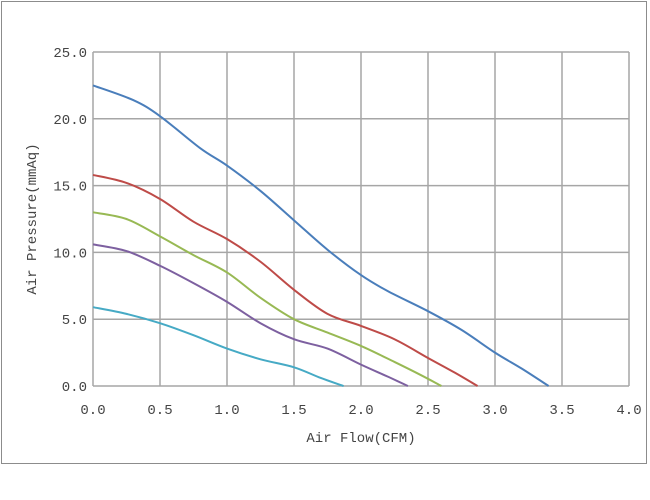 Image resolution: width=650 pixels, height=500 pixels. What do you see at coordinates (427, 411) in the screenshot?
I see `x-tick-label: 2.5` at bounding box center [427, 411].